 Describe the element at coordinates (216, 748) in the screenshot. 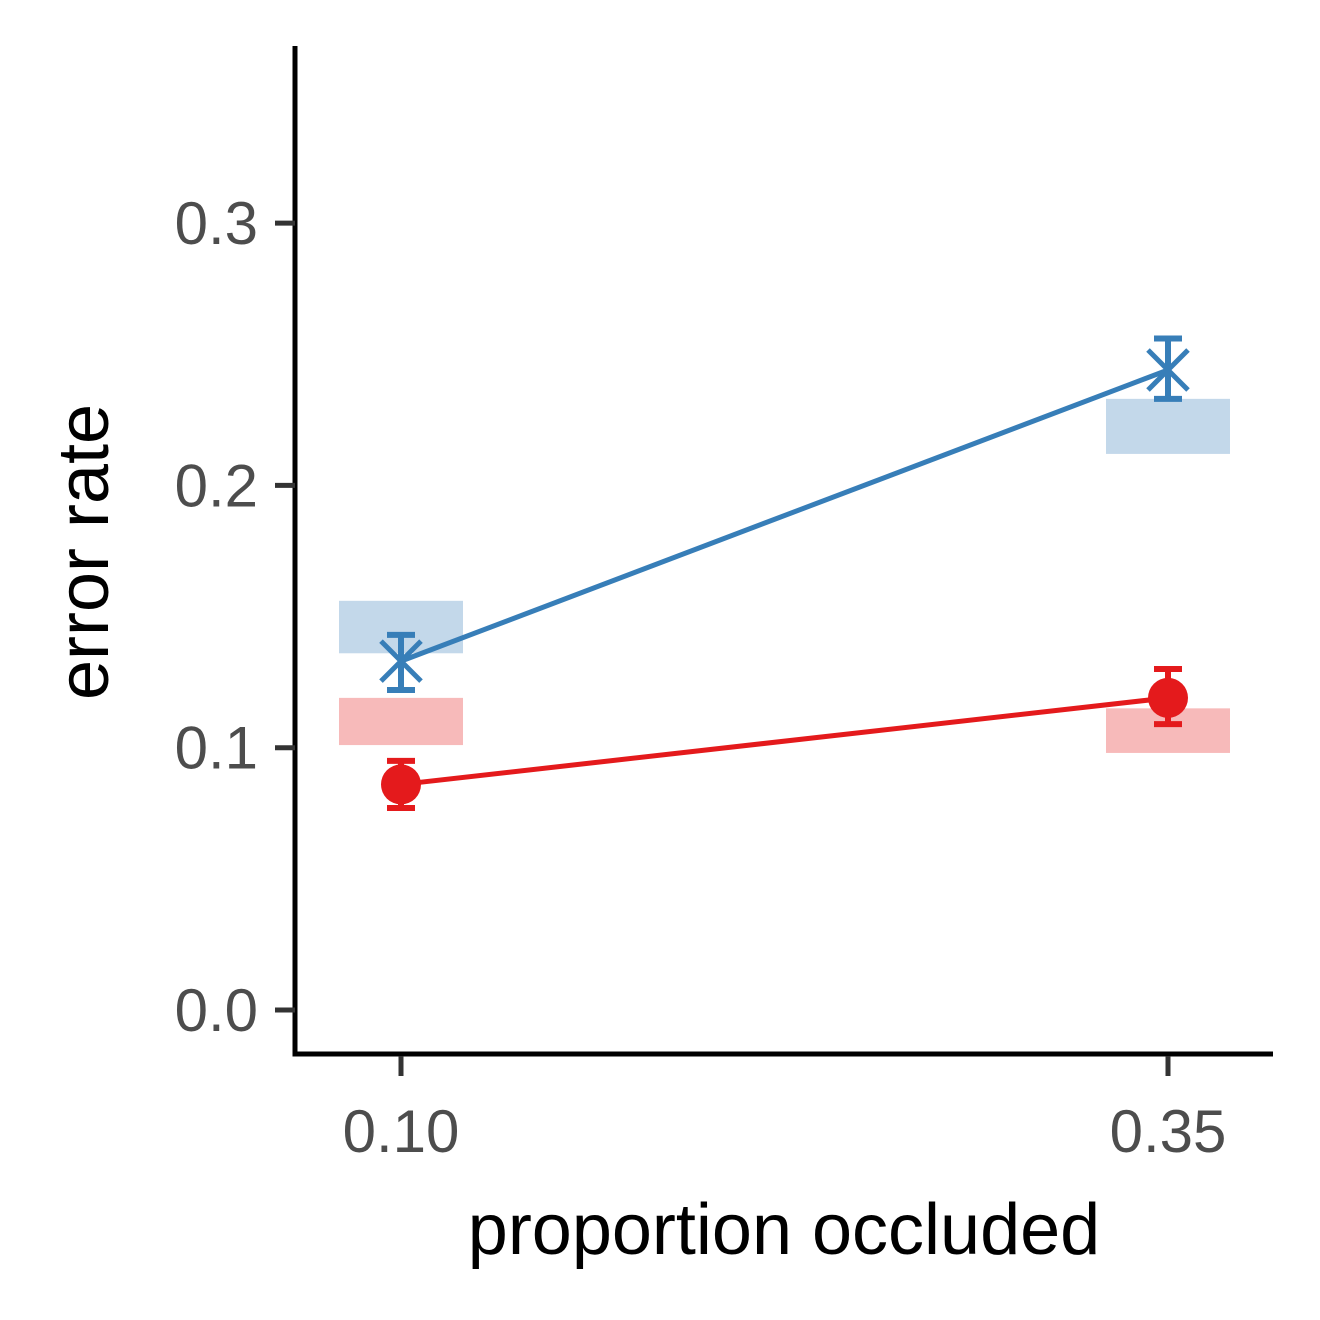

I see `y-tick-label: 0.1` at that location.